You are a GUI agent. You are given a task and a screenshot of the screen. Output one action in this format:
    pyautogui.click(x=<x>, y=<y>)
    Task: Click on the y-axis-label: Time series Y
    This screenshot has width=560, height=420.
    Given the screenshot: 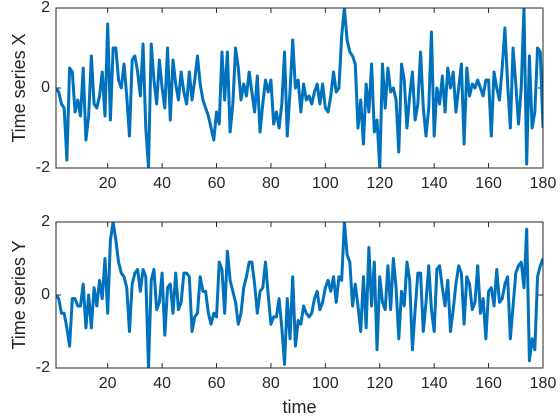 What is the action you would take?
    pyautogui.click(x=19, y=294)
    